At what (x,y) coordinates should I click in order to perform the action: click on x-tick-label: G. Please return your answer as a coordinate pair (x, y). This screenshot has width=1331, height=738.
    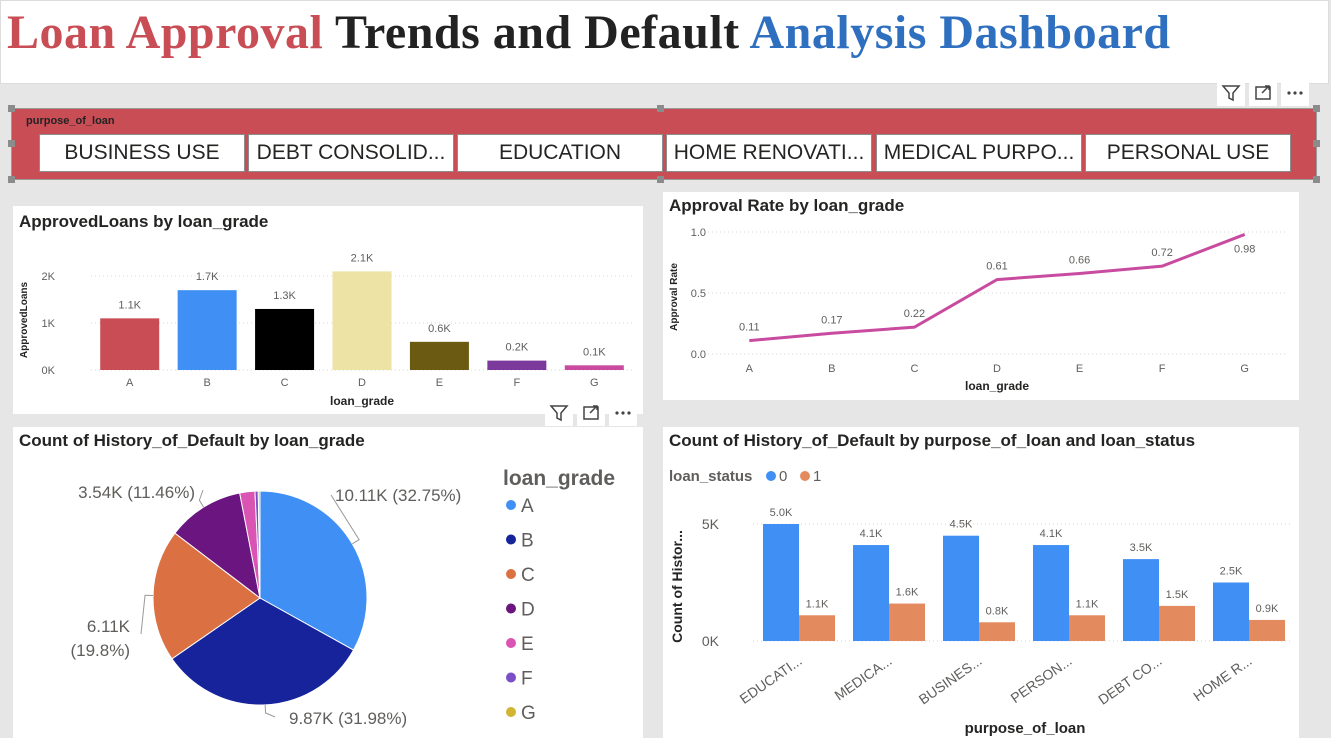
    Looking at the image, I should click on (1244, 369).